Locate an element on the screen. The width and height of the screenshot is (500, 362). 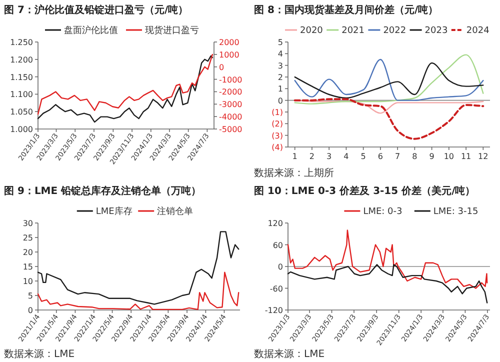
x-tick-label: 3 is located at coordinates (329, 156).